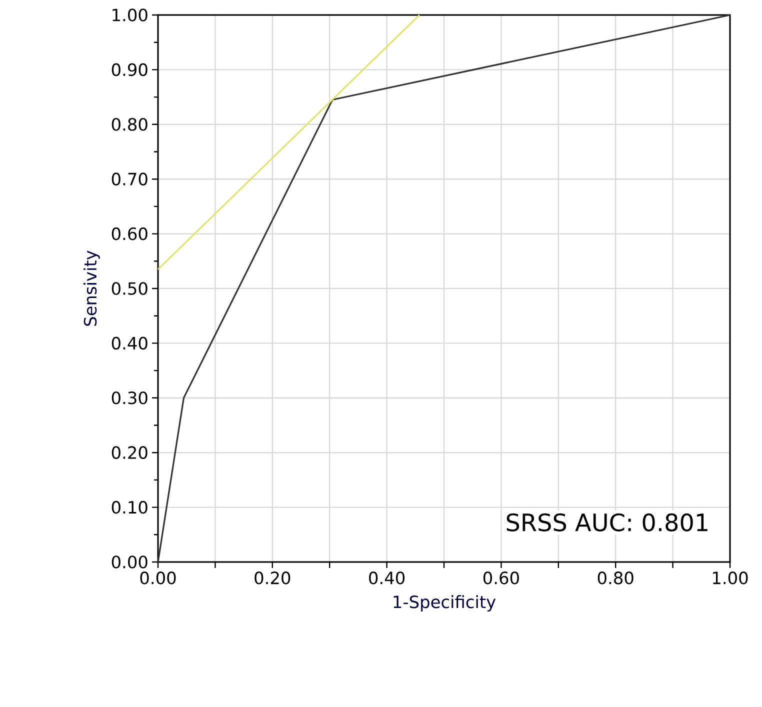 This screenshot has height=707, width=762. Describe the element at coordinates (616, 578) in the screenshot. I see `x-tick-label: 0.80` at that location.